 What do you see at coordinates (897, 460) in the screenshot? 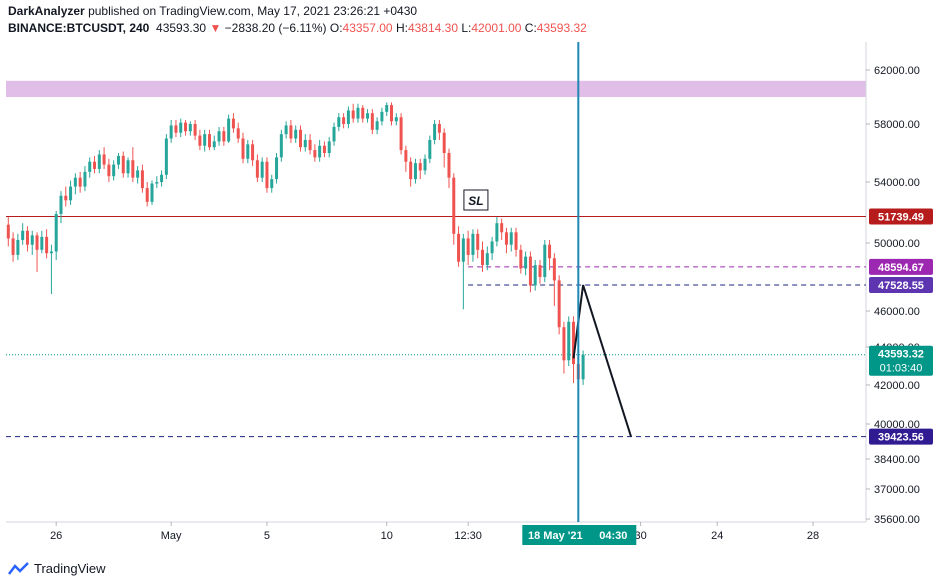
I see `y-tick-label: 38400.00` at bounding box center [897, 460].